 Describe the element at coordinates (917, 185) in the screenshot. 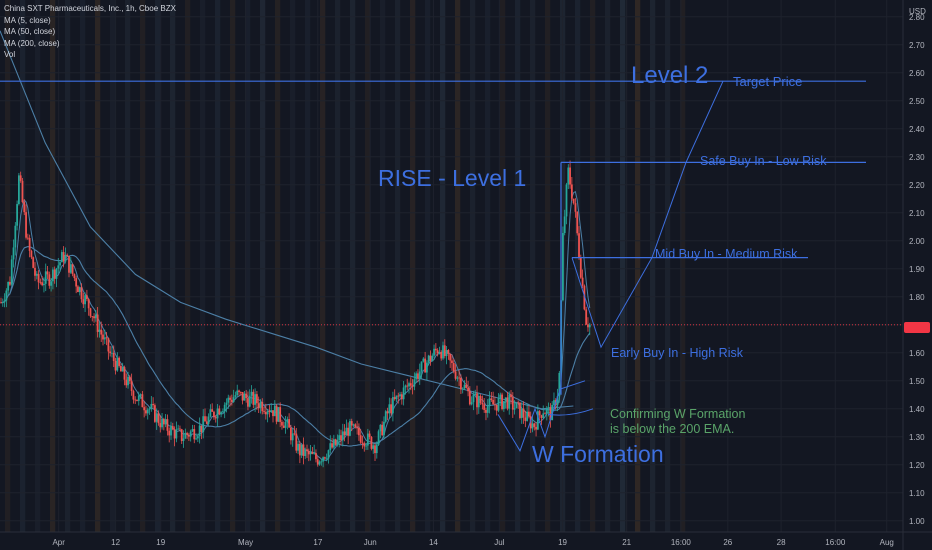

I see `price-tick: 2.20` at that location.